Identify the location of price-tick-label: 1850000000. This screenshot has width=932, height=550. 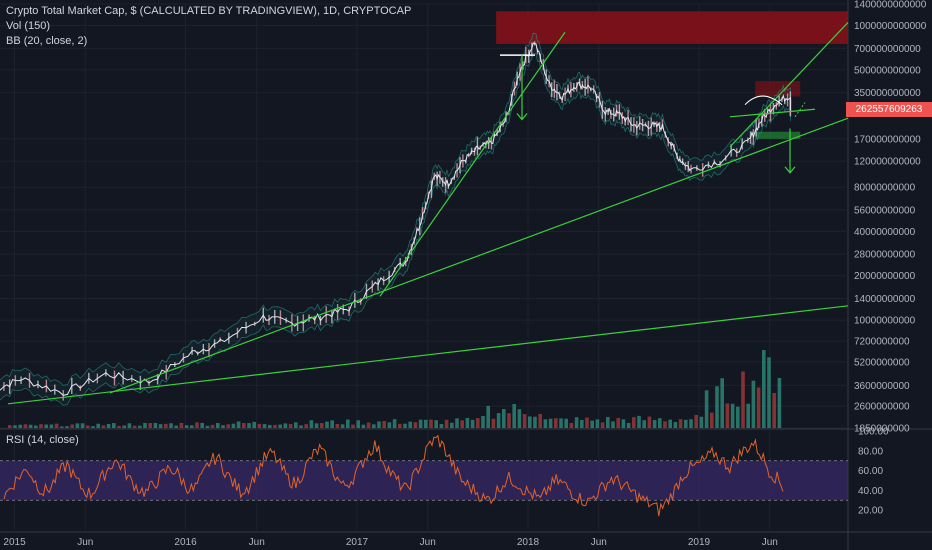
(882, 429).